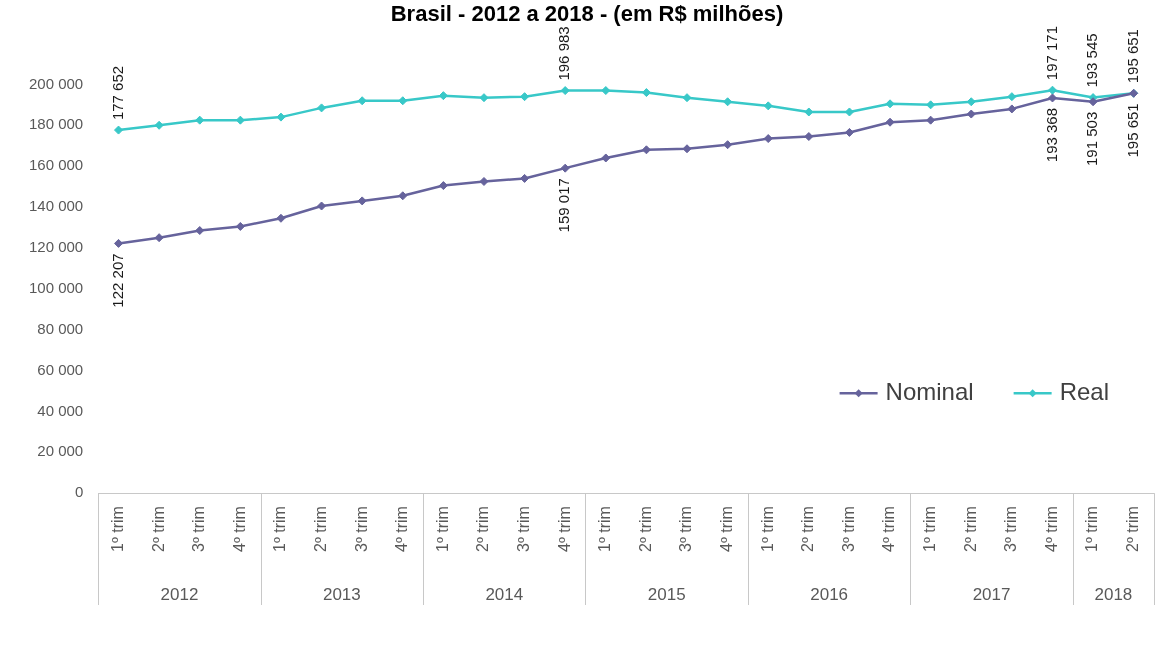 The width and height of the screenshot is (1166, 653). Describe the element at coordinates (1092, 60) in the screenshot. I see `data-label: 193 545` at that location.